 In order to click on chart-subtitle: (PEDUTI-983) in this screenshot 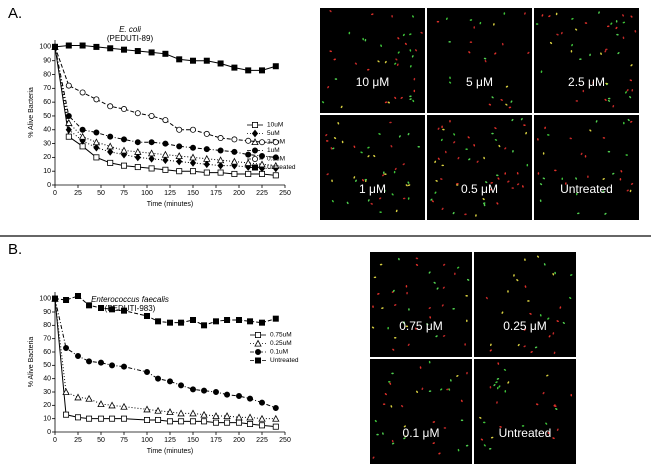, I will do `click(130, 308)`.